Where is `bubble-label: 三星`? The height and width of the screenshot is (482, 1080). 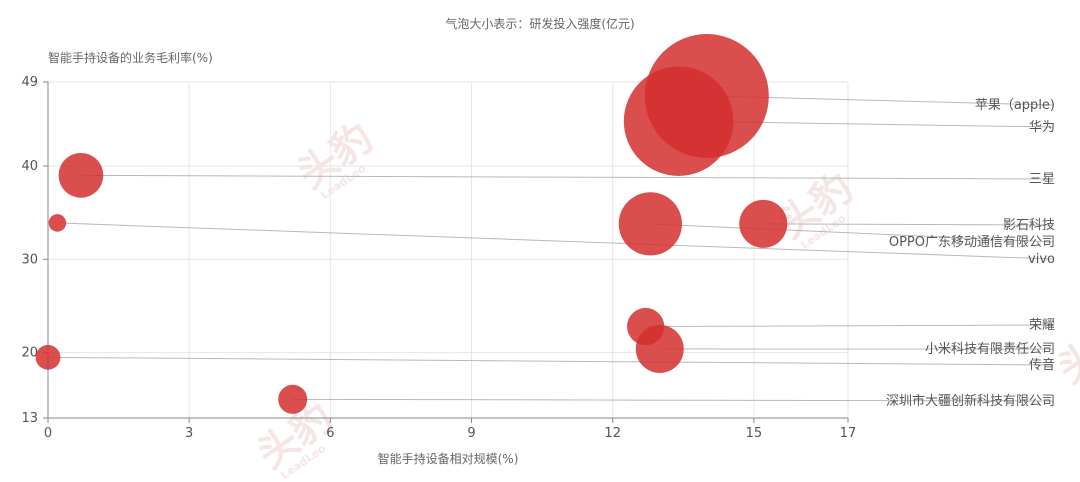
bubble-label: 三星 is located at coordinates (1042, 179).